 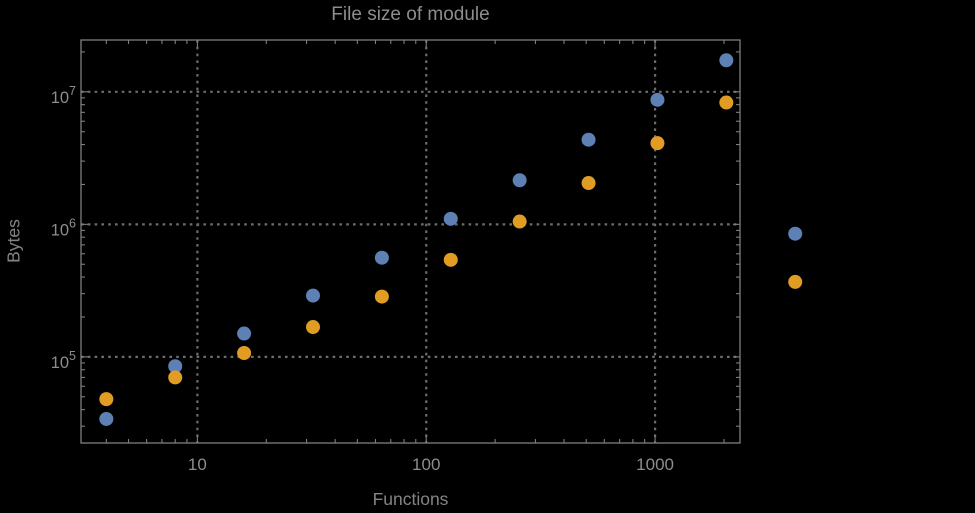 What do you see at coordinates (410, 499) in the screenshot?
I see `x-axis-label: Functions` at bounding box center [410, 499].